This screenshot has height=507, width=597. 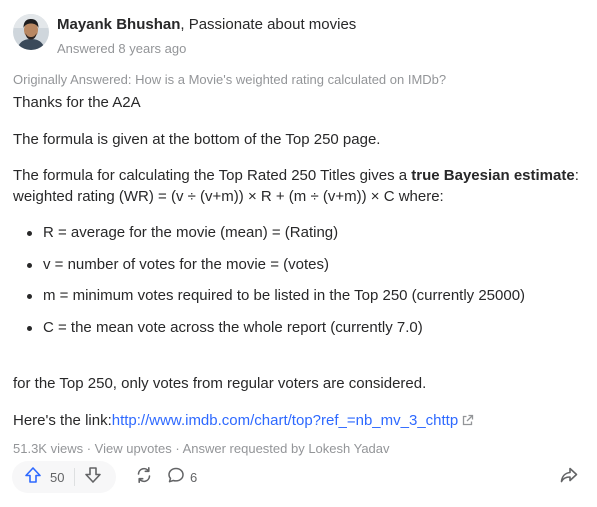 I want to click on upvote-count: 50, so click(x=57, y=477).